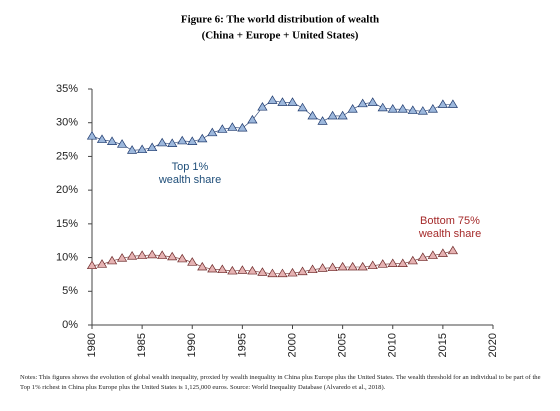 The image size is (560, 411). What do you see at coordinates (450, 221) in the screenshot?
I see `series-label: Bottom 75%` at bounding box center [450, 221].